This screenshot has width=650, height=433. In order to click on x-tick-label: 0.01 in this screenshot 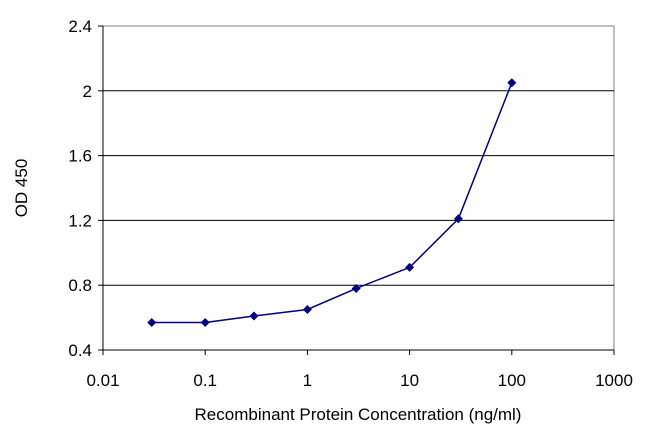, I will do `click(102, 380)`.